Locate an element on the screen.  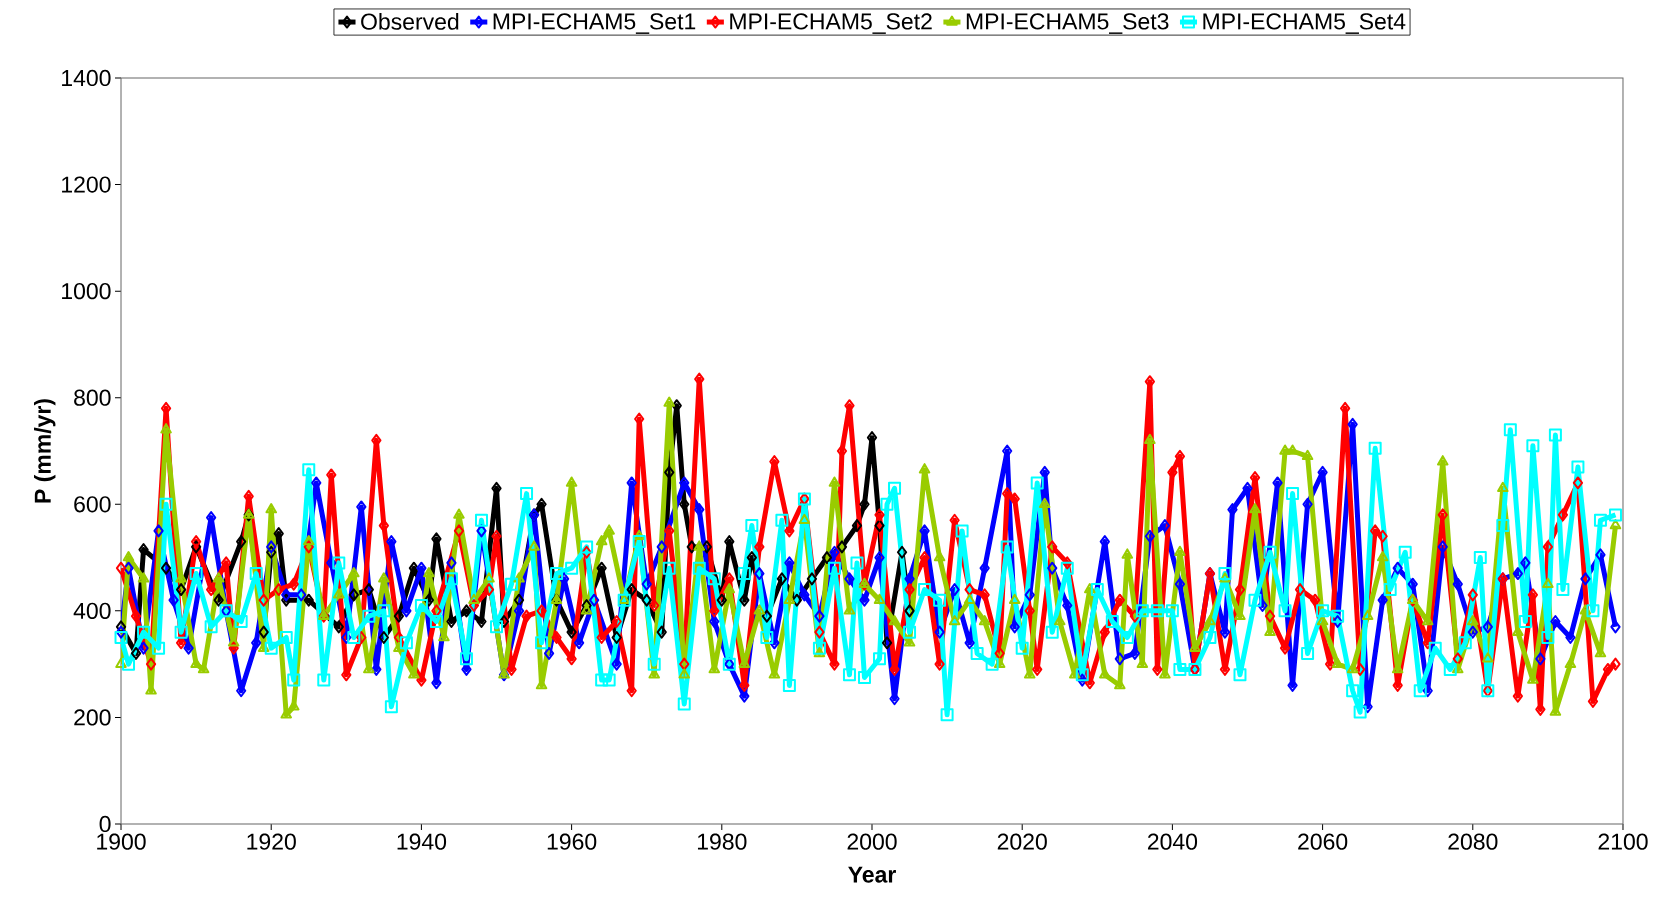
legend-label: Observed is located at coordinates (410, 21).